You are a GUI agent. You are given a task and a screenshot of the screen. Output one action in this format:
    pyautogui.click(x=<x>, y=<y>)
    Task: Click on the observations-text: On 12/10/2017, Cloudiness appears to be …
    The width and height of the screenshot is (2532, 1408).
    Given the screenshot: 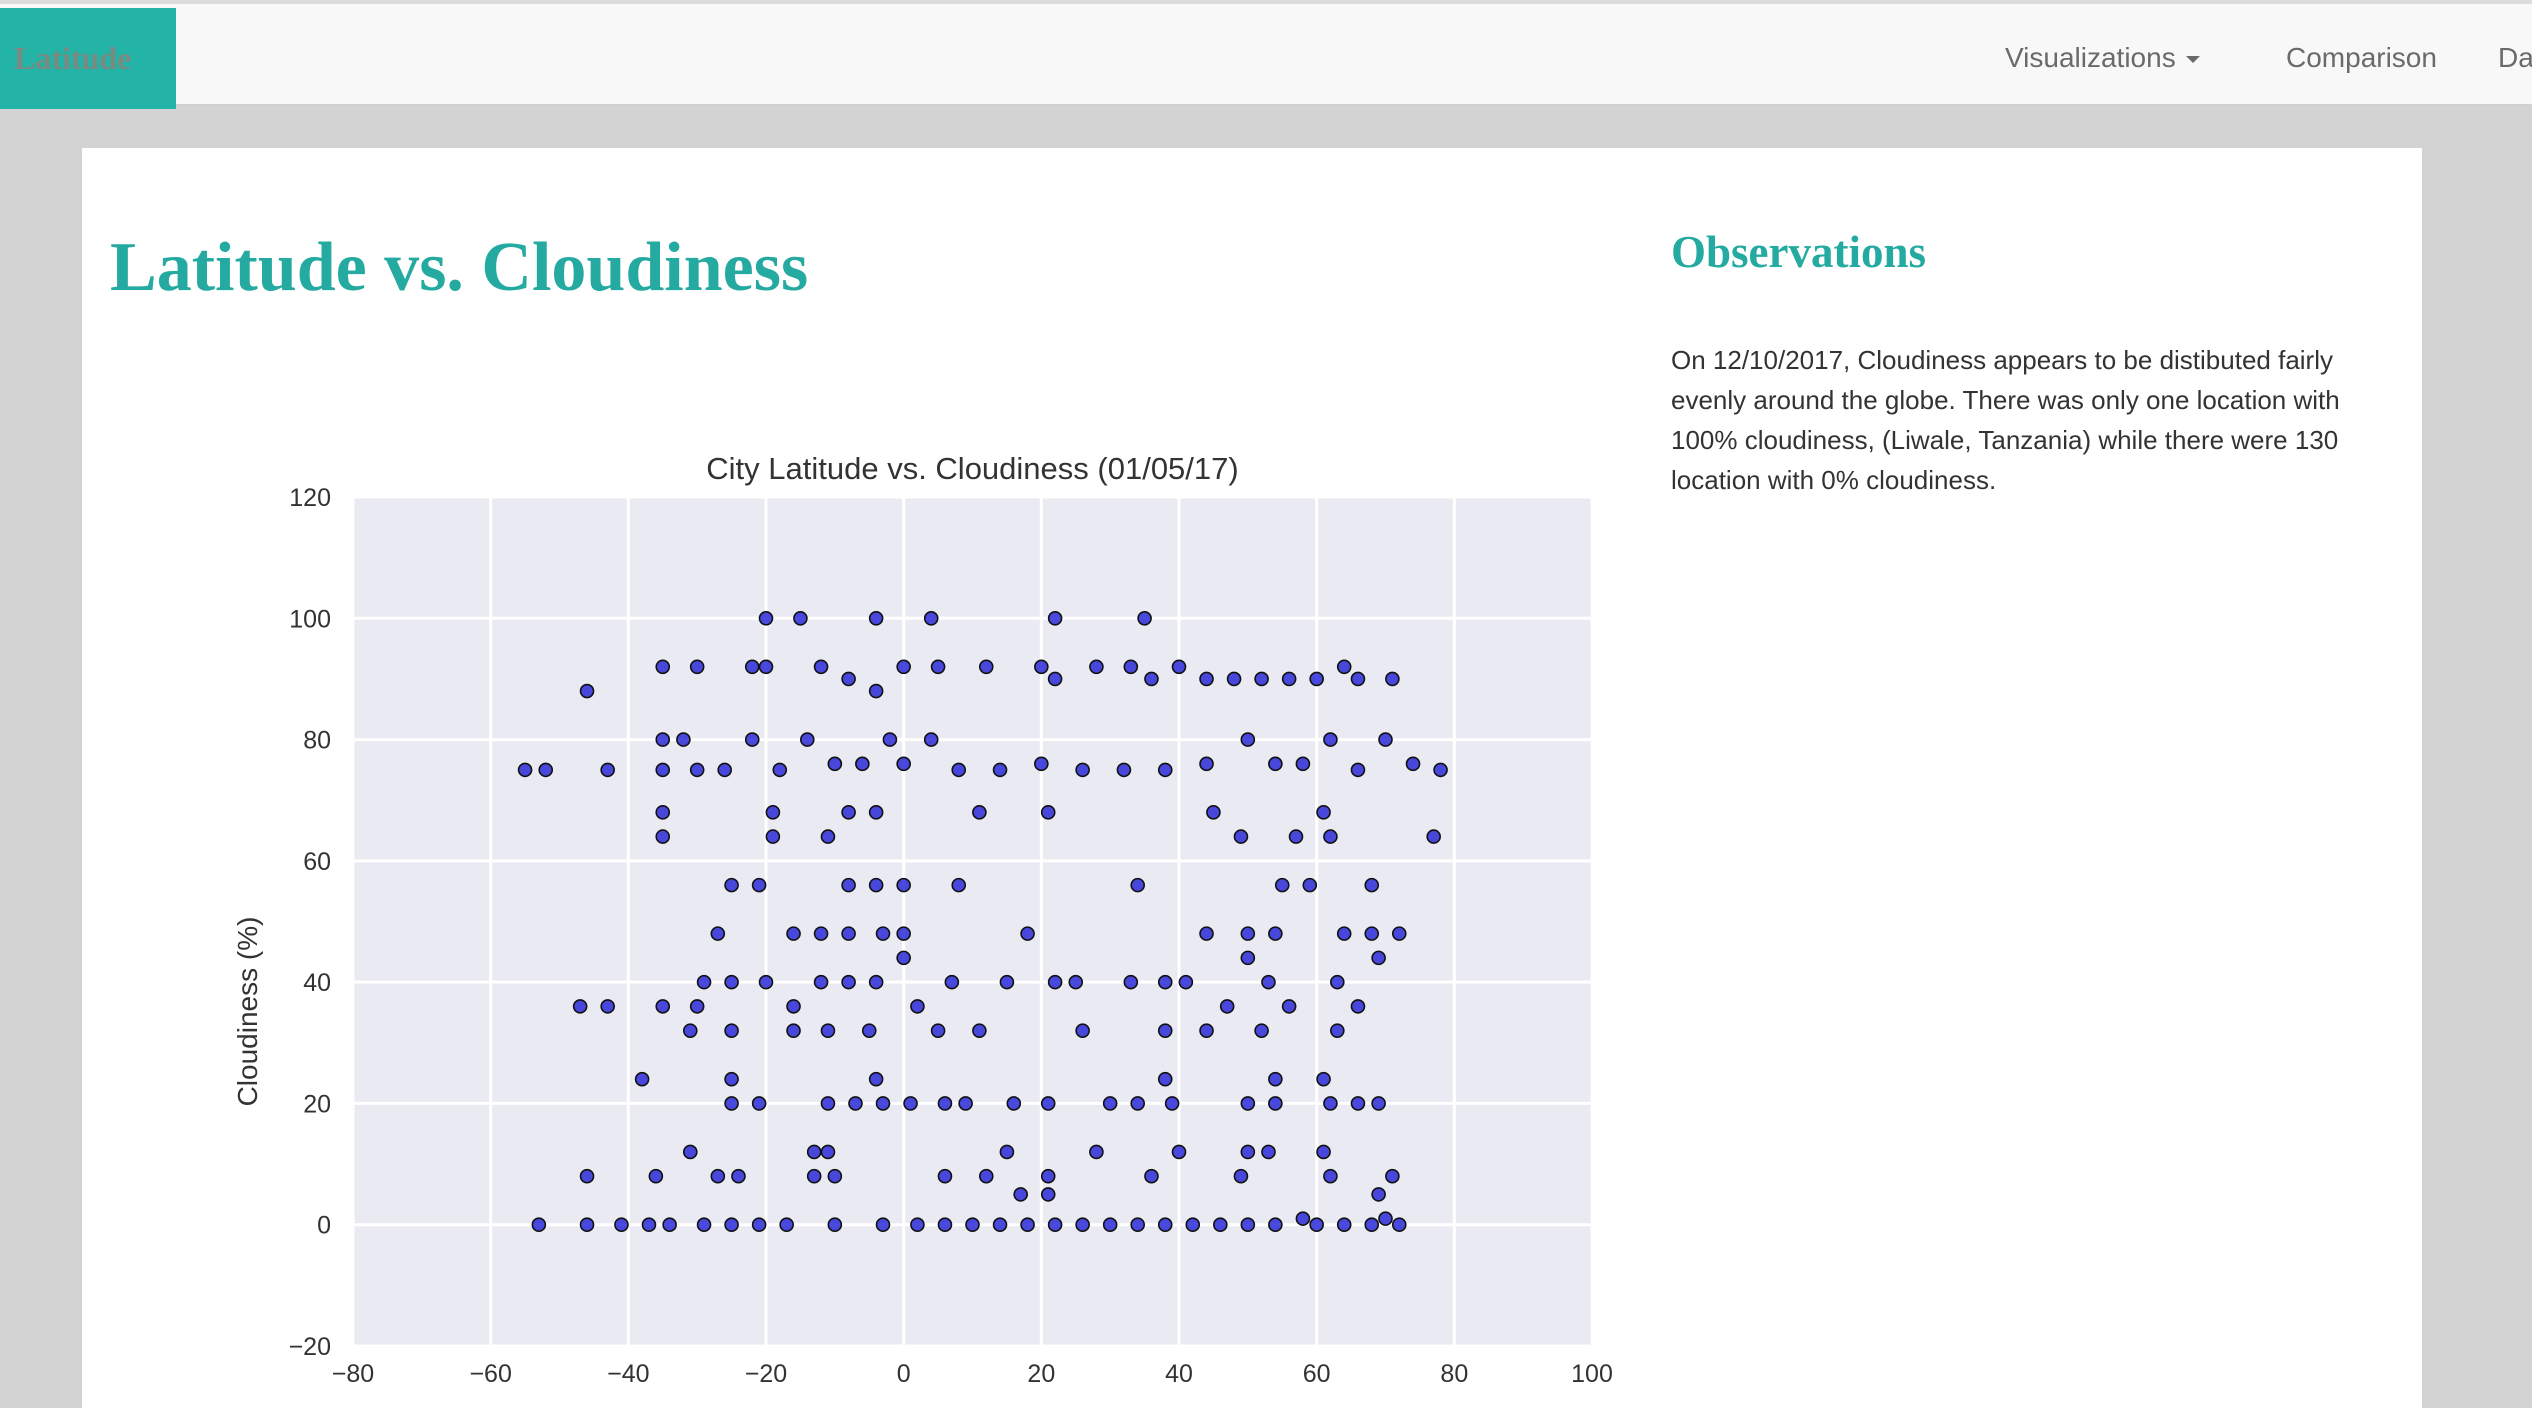 What is the action you would take?
    pyautogui.click(x=2005, y=420)
    